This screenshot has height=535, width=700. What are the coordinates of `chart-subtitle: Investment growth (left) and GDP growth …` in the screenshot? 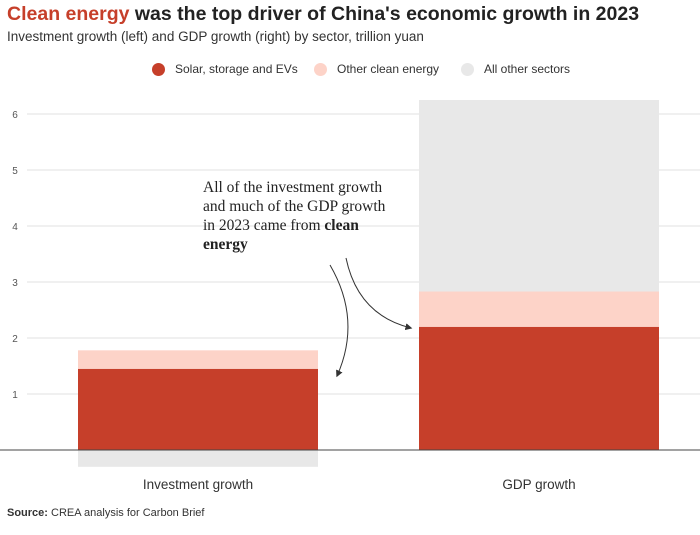 It's located at (215, 36).